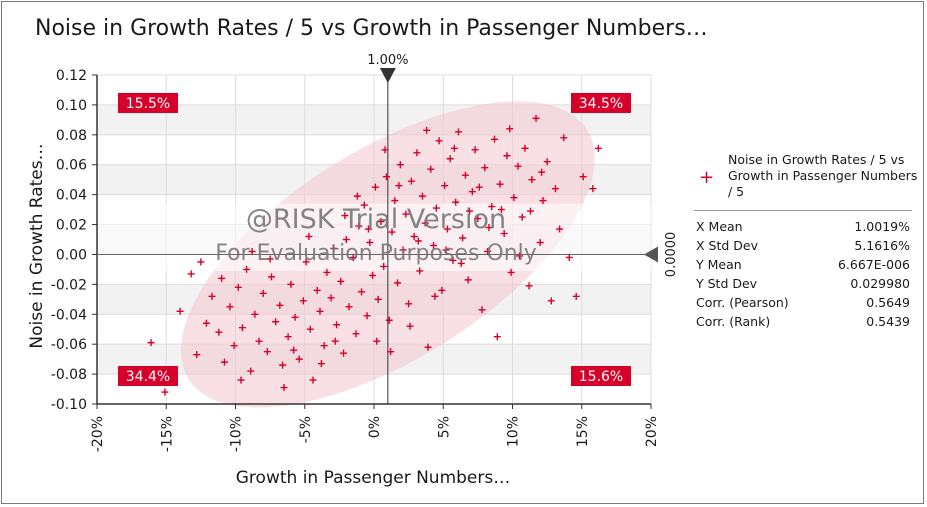 This screenshot has width=927, height=507. What do you see at coordinates (880, 283) in the screenshot?
I see `stat-value: 0.029980` at bounding box center [880, 283].